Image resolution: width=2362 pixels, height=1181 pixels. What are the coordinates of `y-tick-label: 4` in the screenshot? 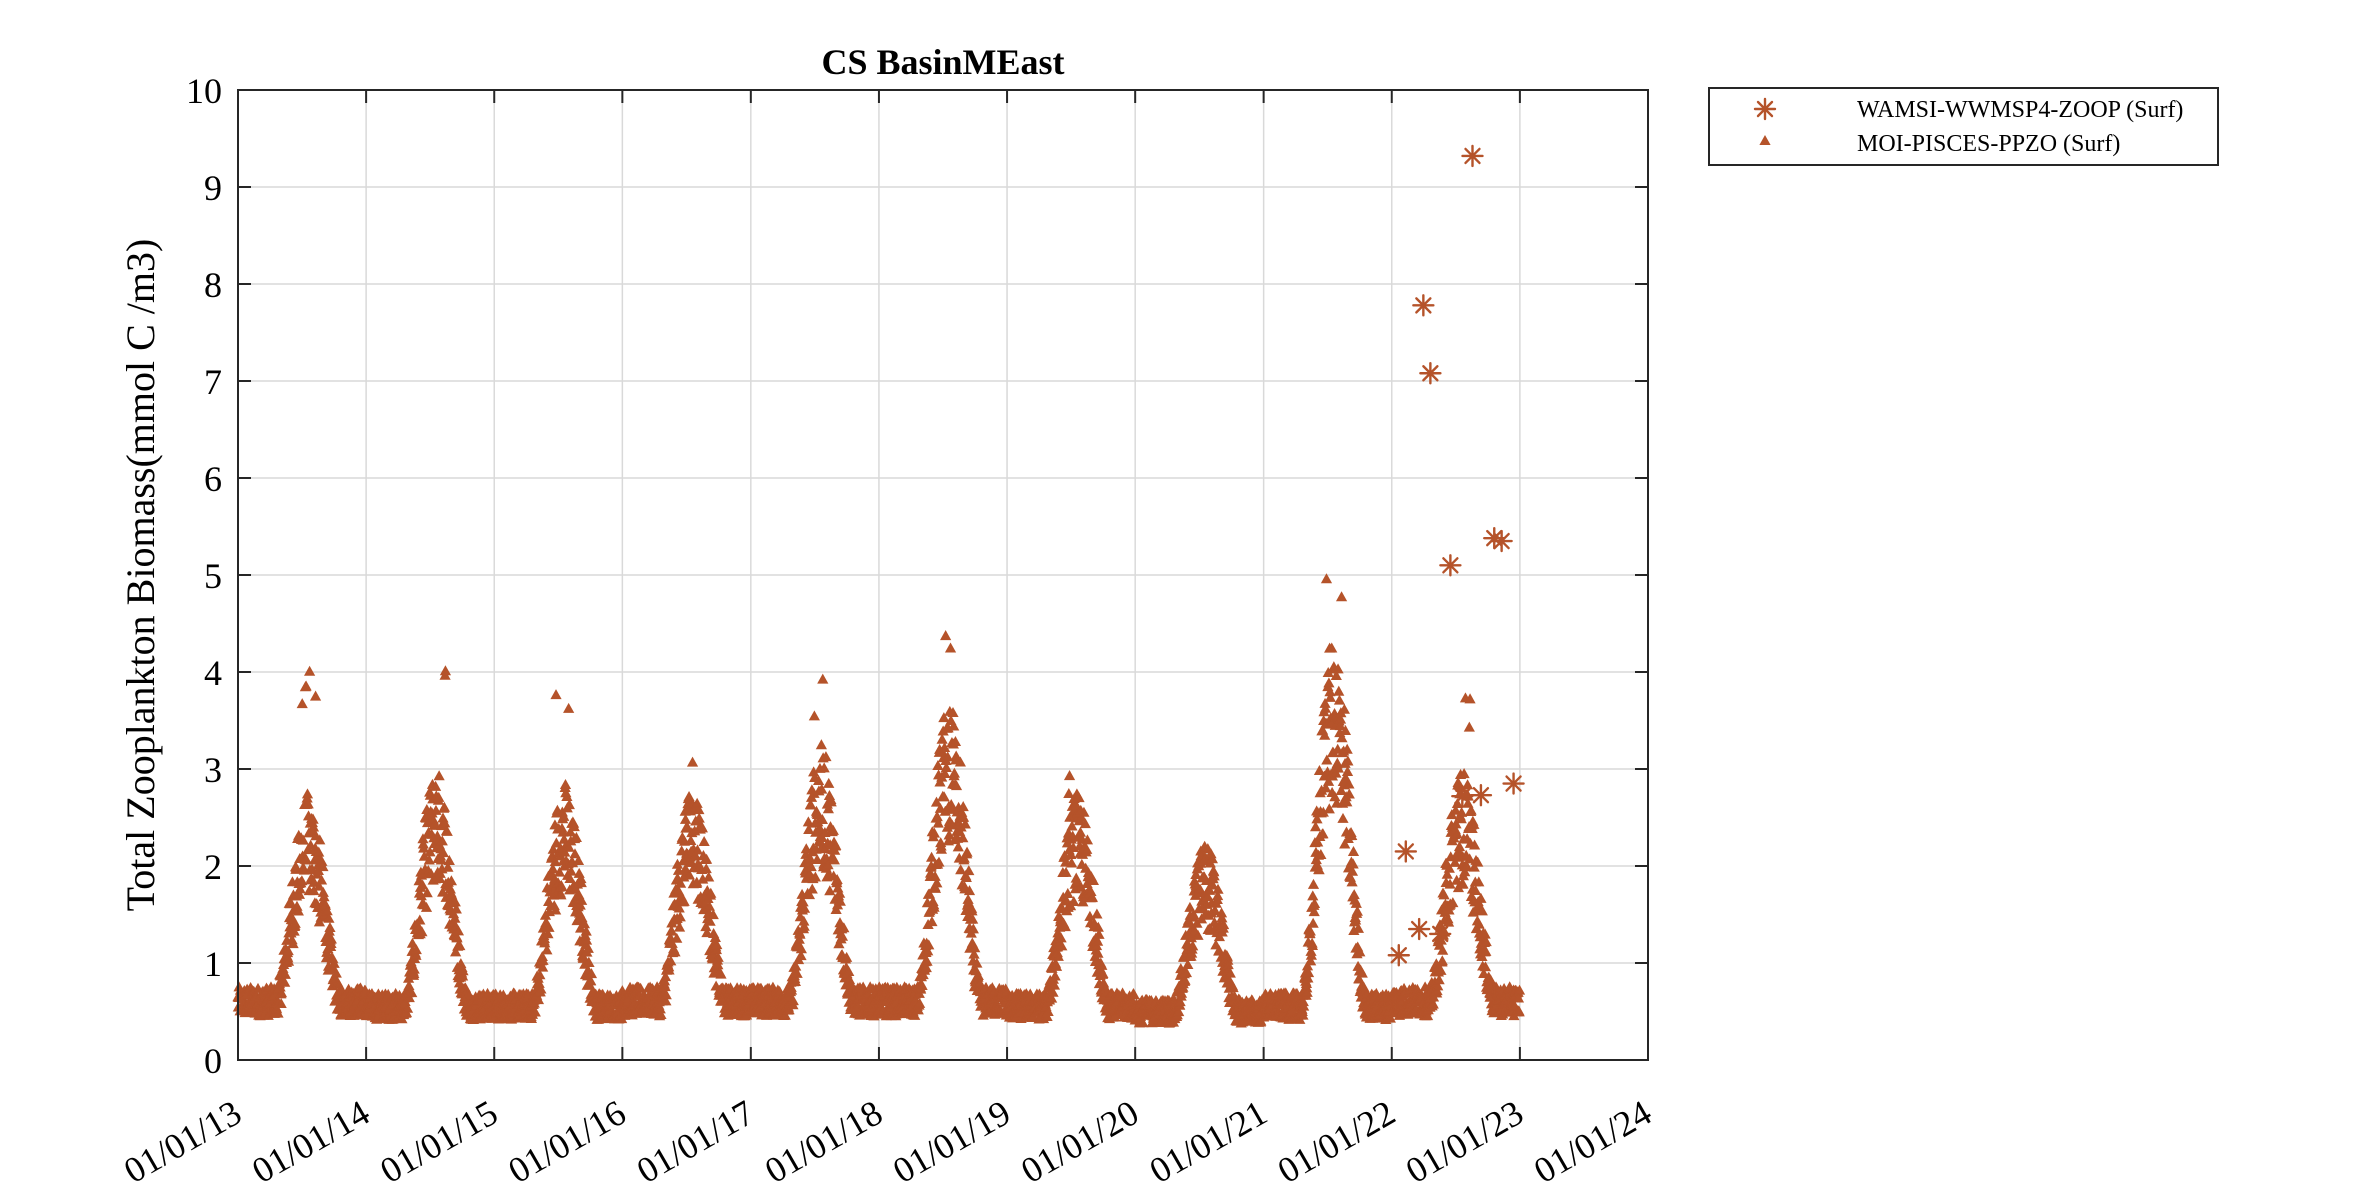 It's located at (213, 673).